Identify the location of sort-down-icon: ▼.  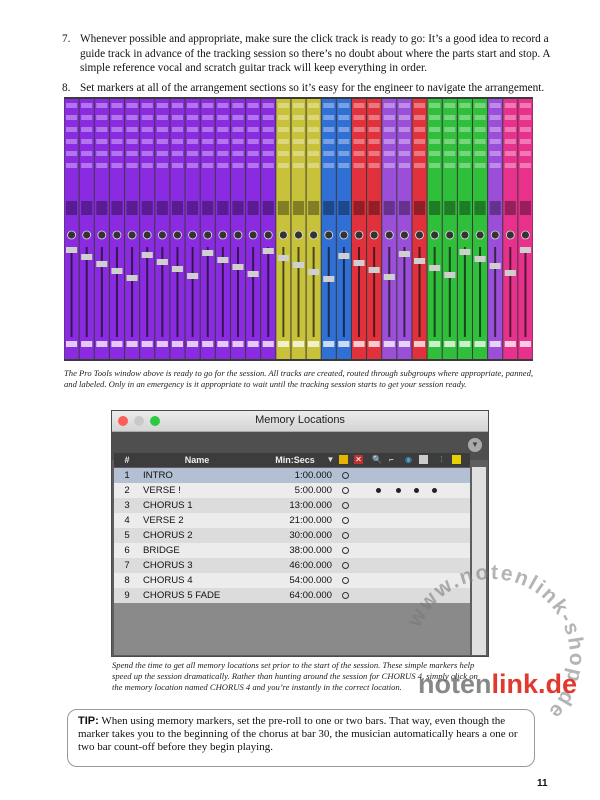
(330, 459).